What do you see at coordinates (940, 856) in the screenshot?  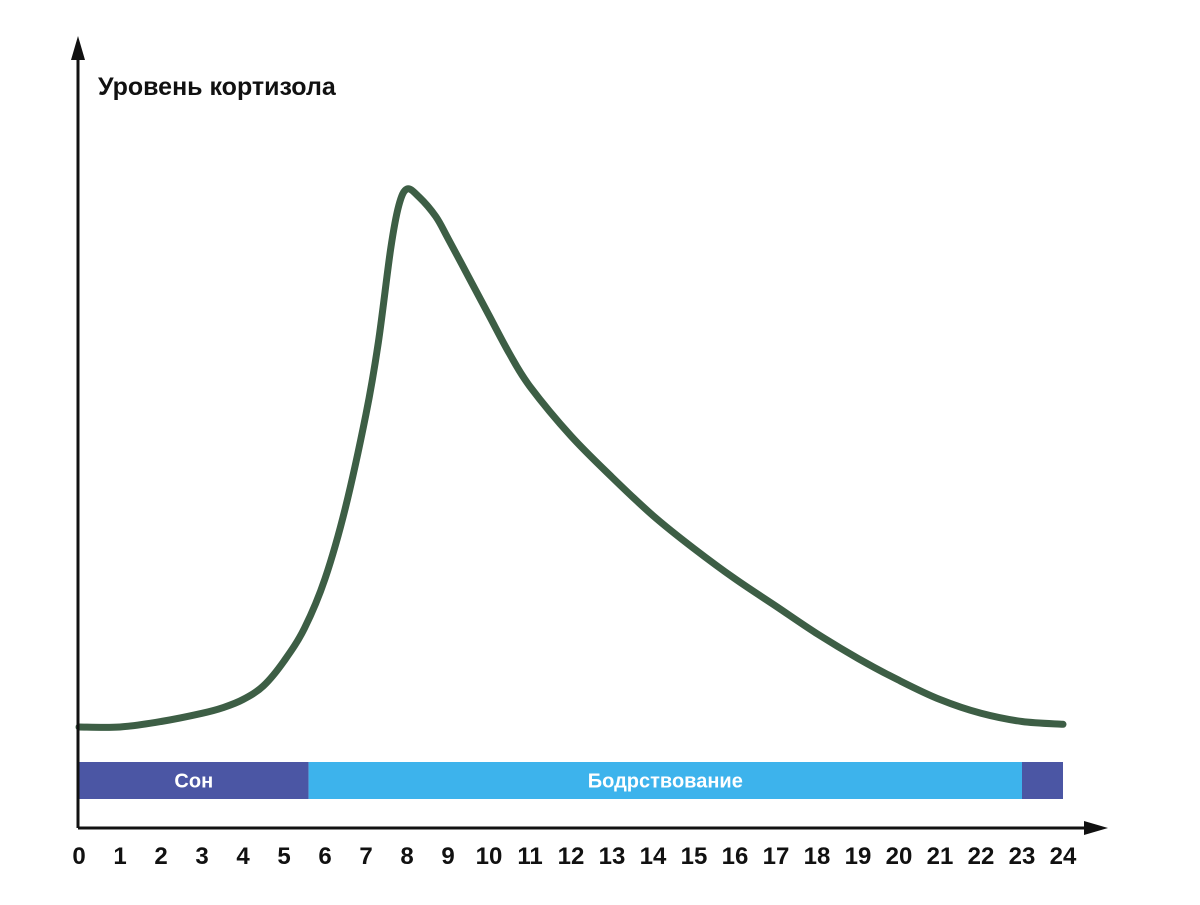 I see `x-tick-label: 21` at bounding box center [940, 856].